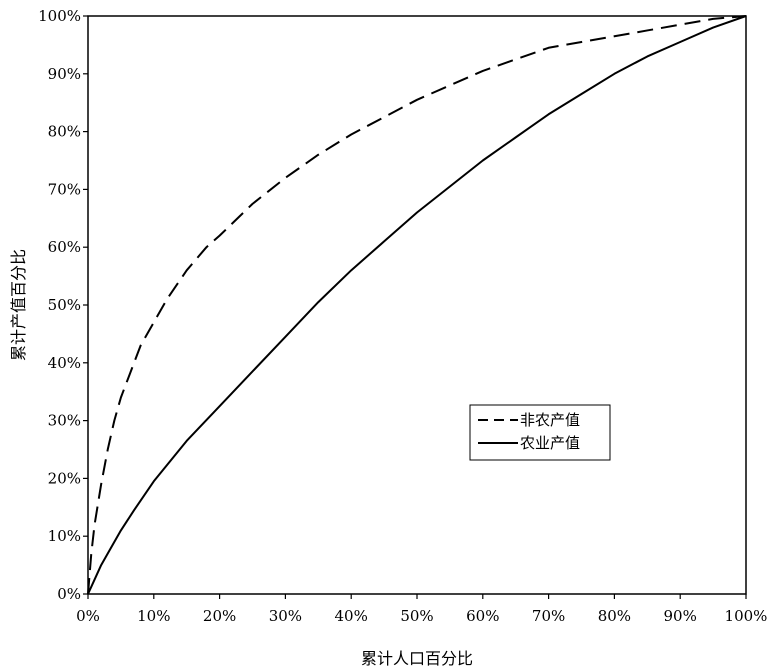  What do you see at coordinates (550, 420) in the screenshot?
I see `legend-label-nonagri: 非农产值` at bounding box center [550, 420].